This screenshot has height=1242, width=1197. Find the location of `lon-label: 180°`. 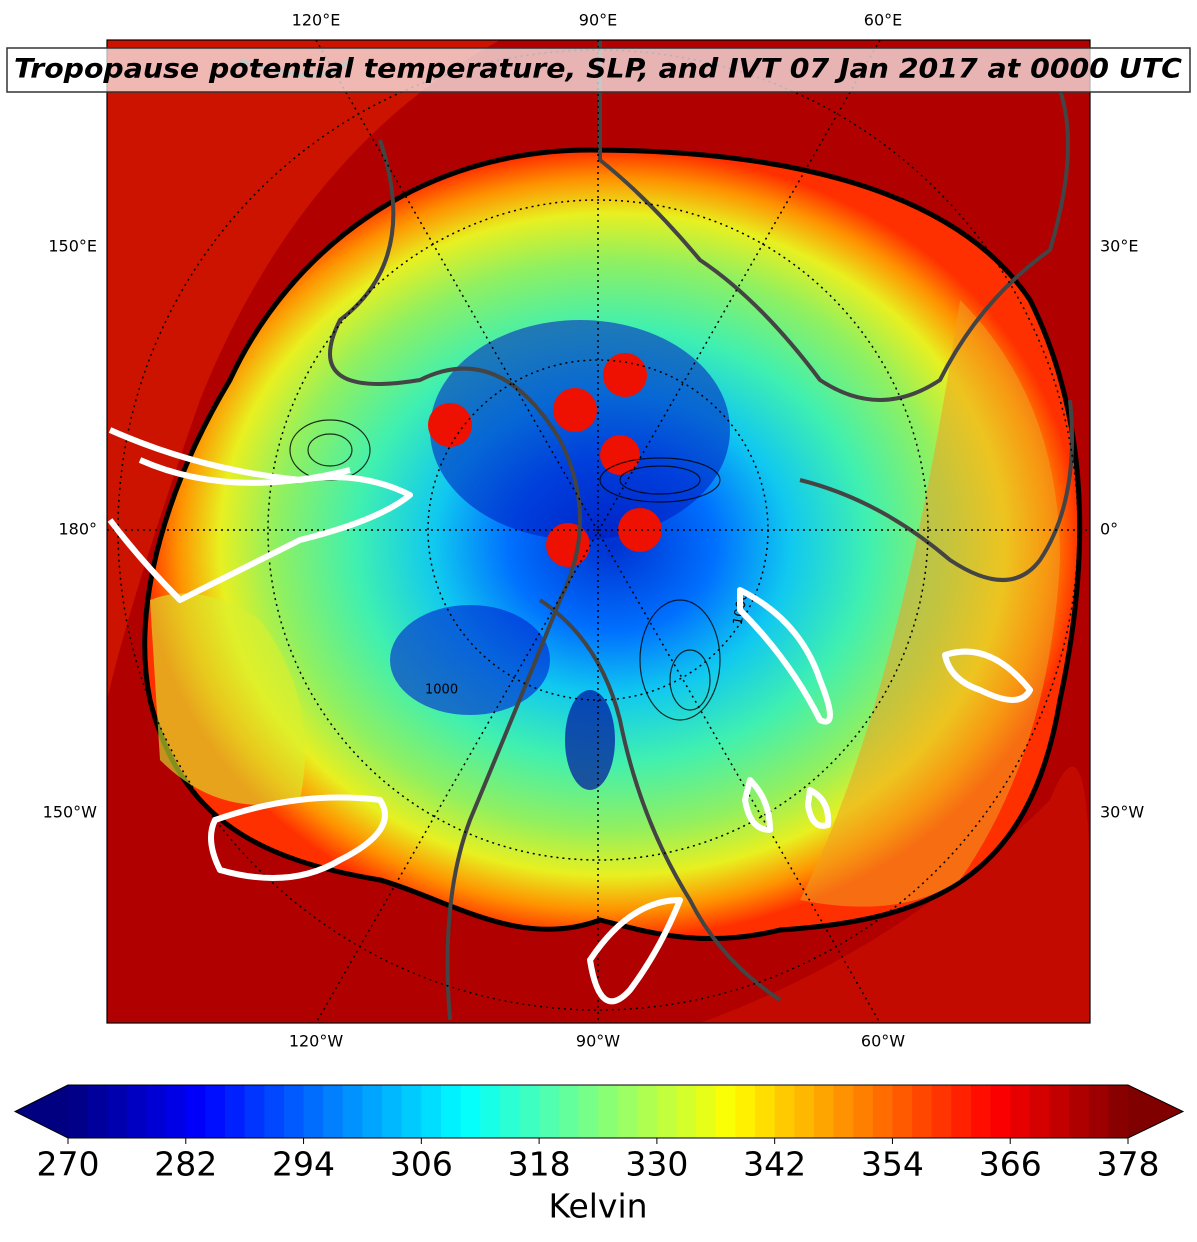

lon-label: 180° is located at coordinates (77, 529).